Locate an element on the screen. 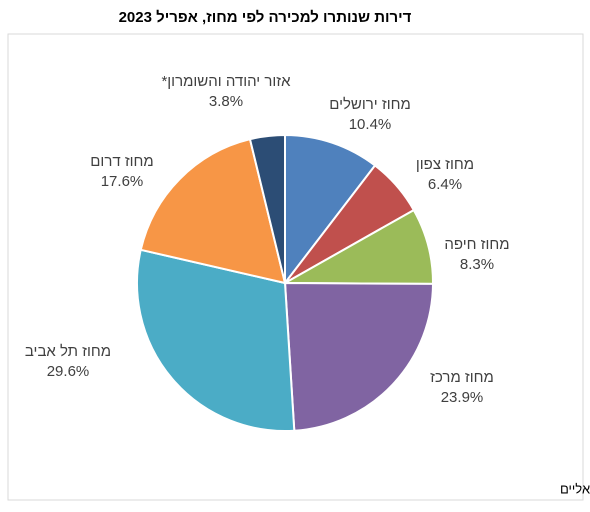 This screenshot has height=512, width=590. value-label: 3.8% is located at coordinates (226, 101).